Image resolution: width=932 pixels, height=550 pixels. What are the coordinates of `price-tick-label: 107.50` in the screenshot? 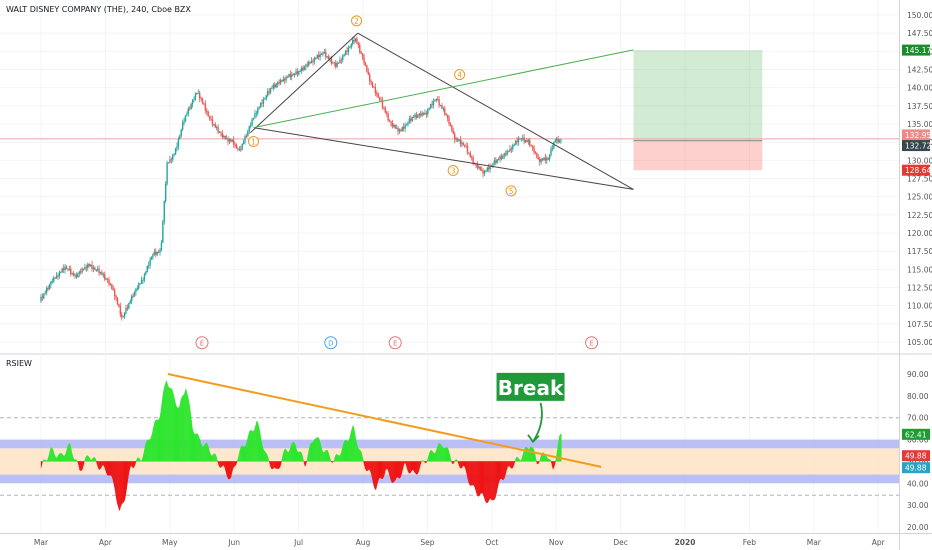 It's located at (919, 324).